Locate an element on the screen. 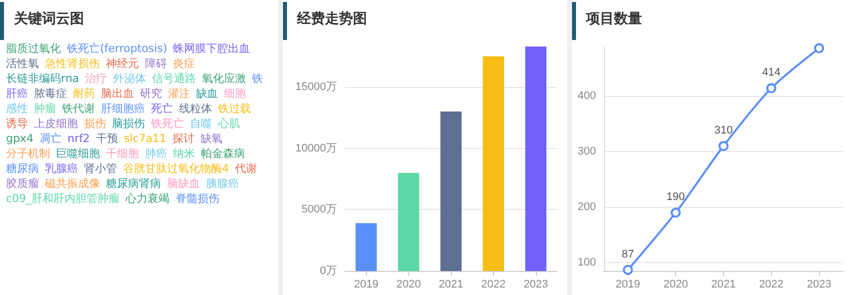 The image size is (865, 295). text: 炎症 is located at coordinates (184, 64).